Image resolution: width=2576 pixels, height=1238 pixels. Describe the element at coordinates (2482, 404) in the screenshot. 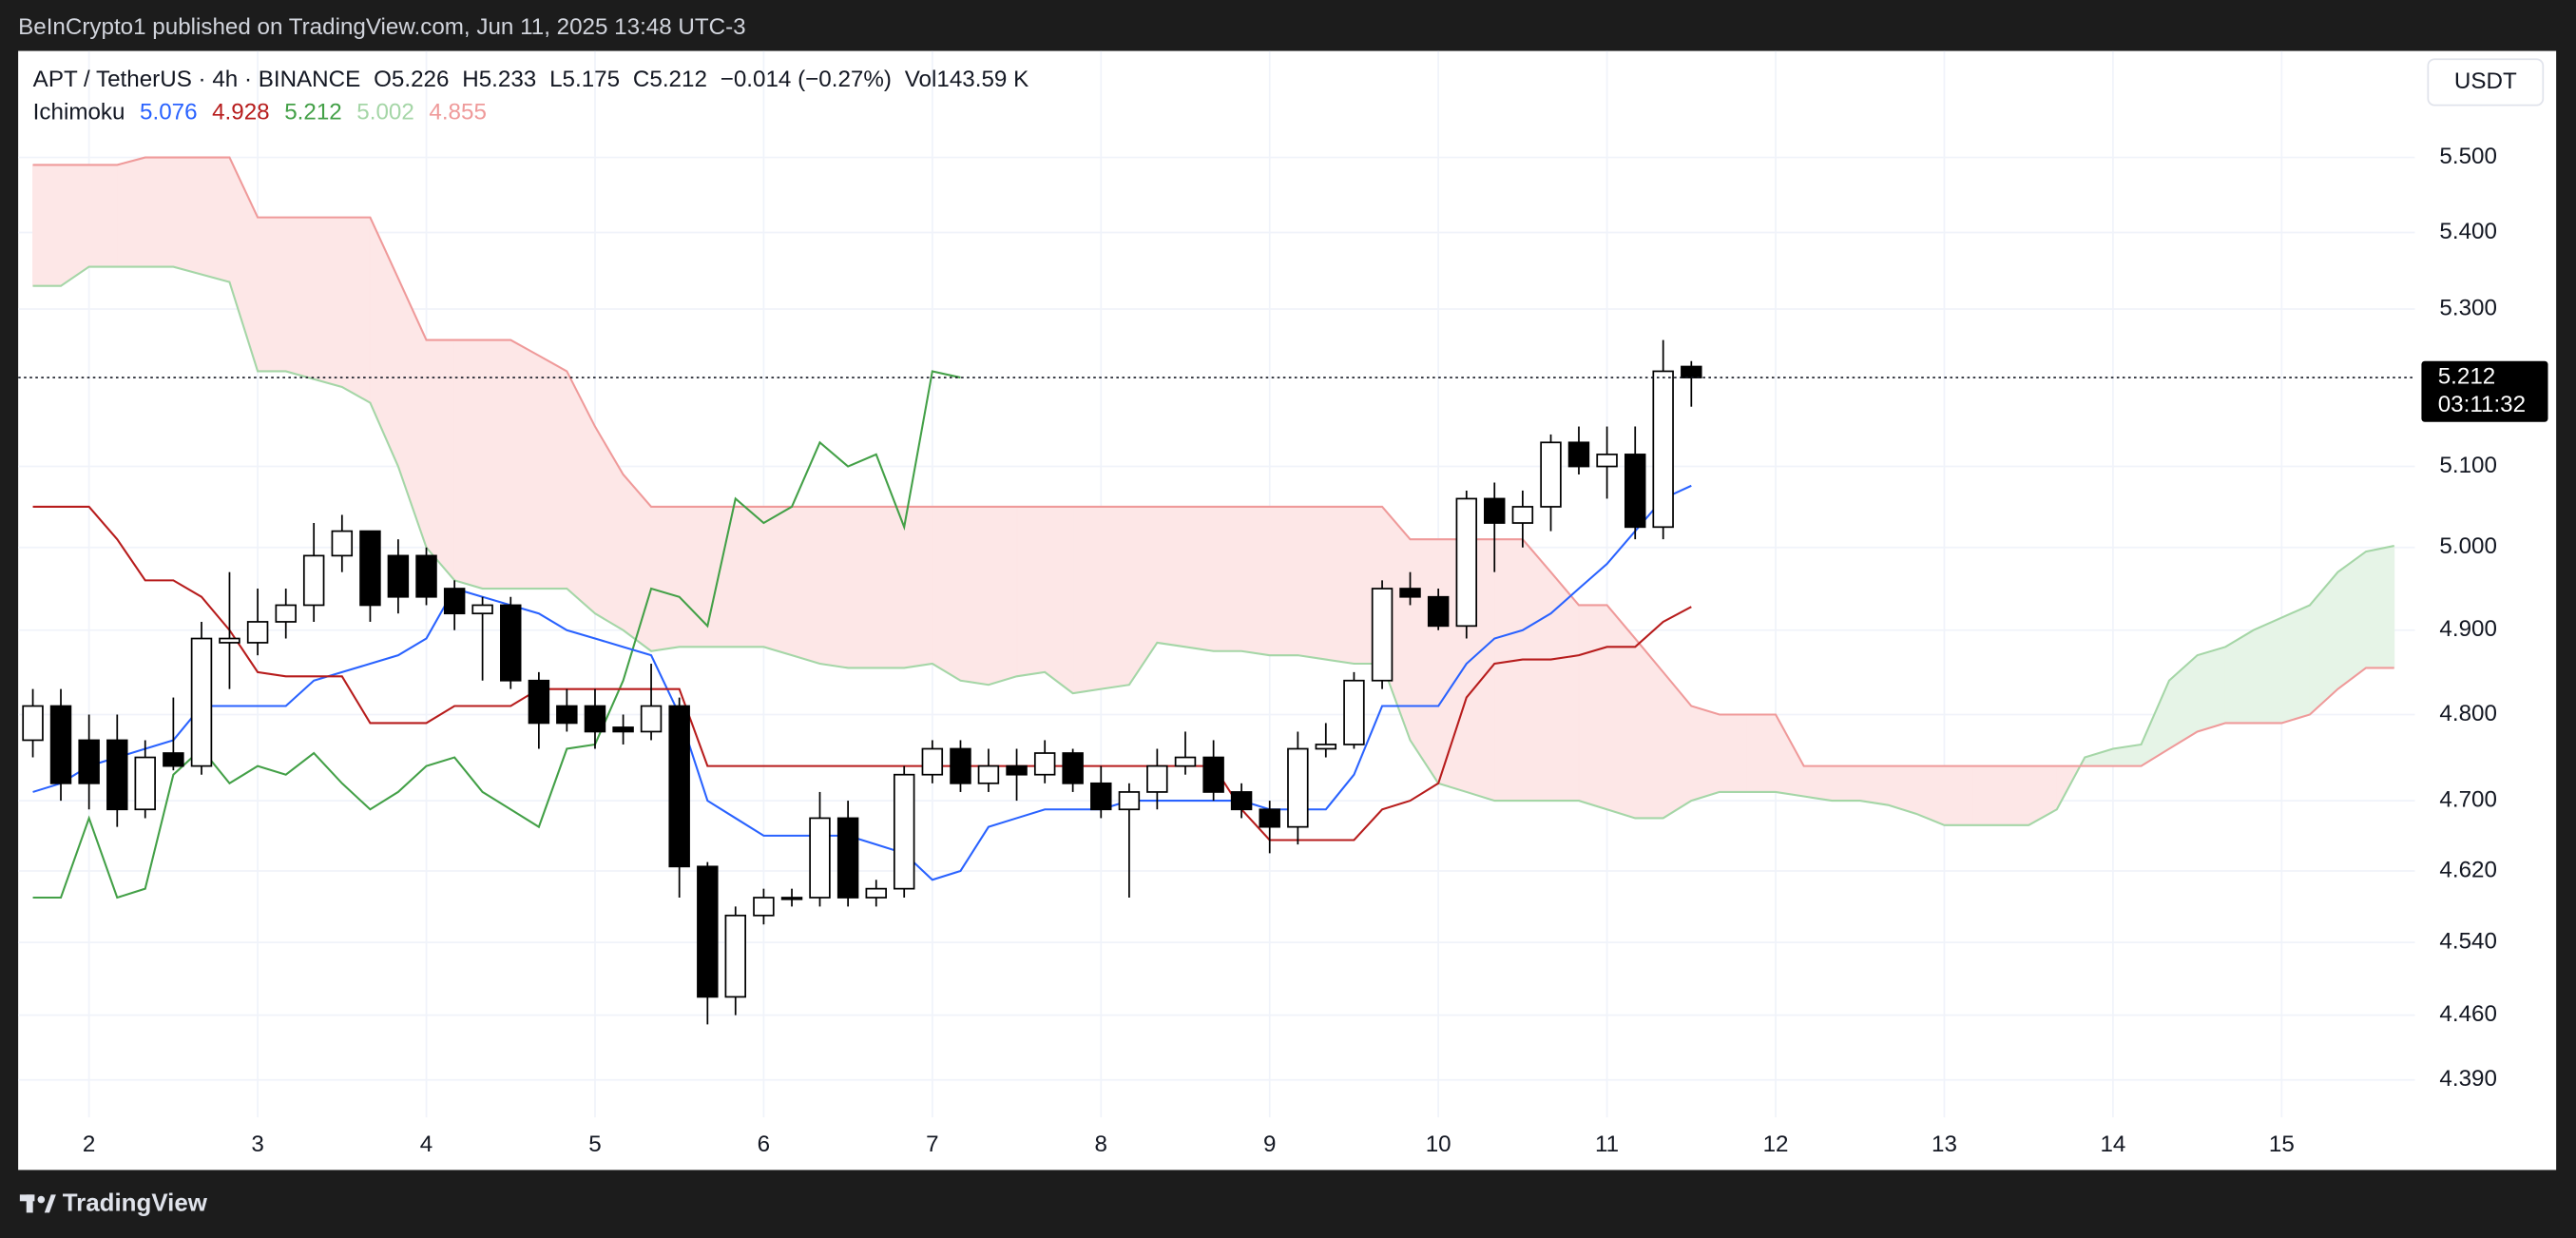

I see `countdown-label: 03:11:32` at that location.